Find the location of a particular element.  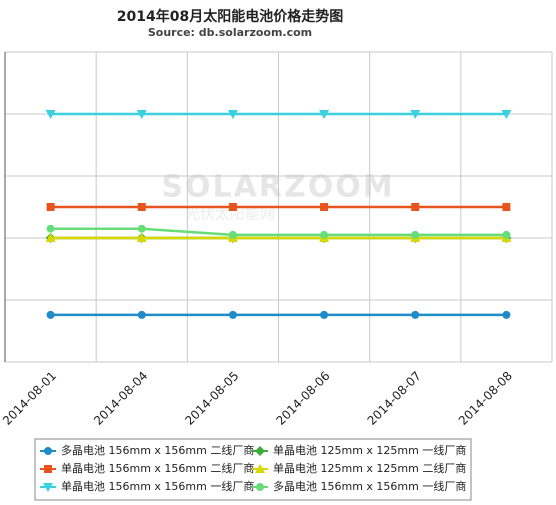

x-tick-label: 2014-08-05 is located at coordinates (211, 398).